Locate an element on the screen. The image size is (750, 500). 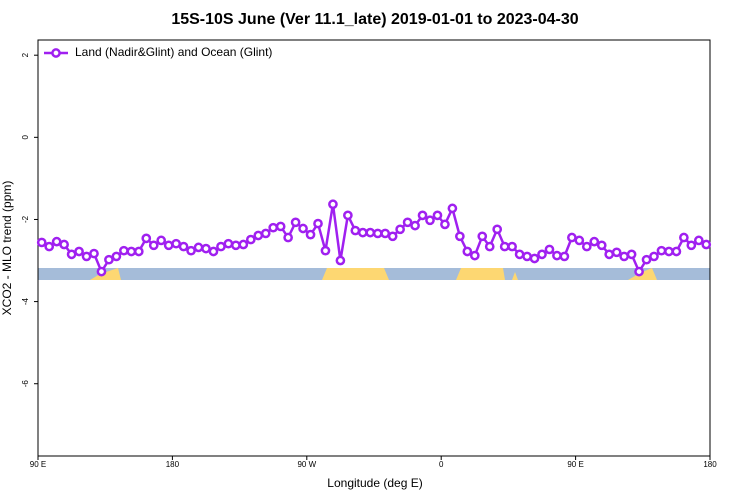
y-tick-label: -6 is located at coordinates (25, 384).